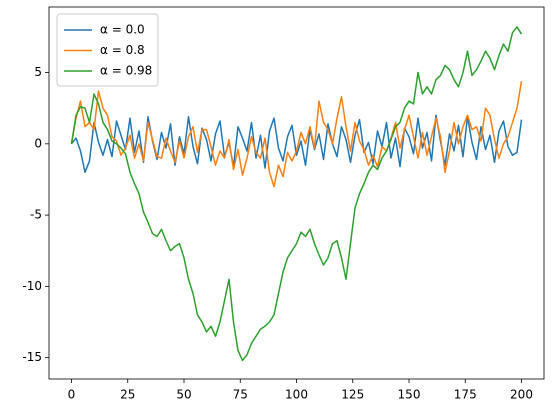  I want to click on legend: α = 0.0 α = 0.8 α = 0.98, so click(107, 50).